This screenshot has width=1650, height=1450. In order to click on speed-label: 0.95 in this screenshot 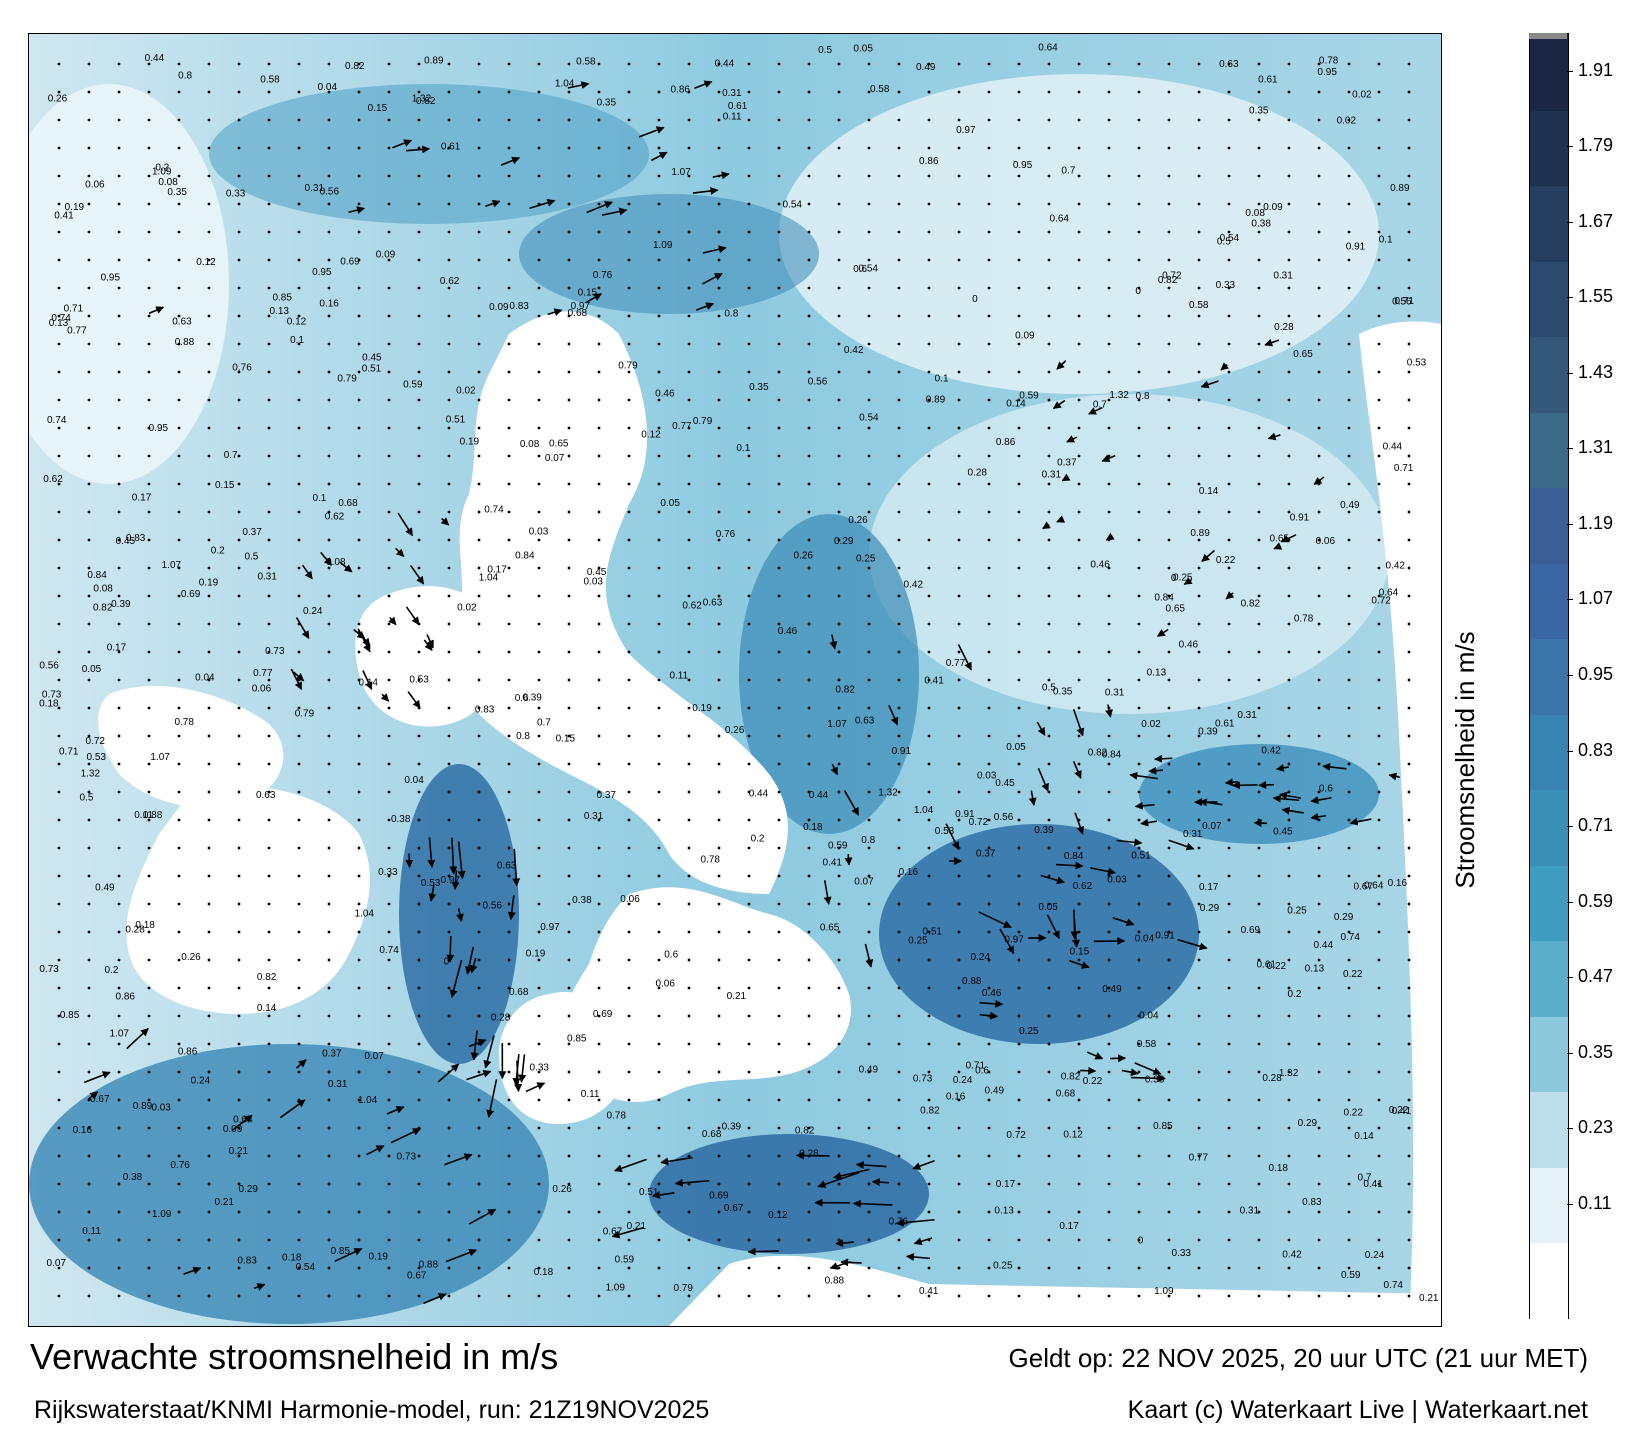, I will do `click(111, 278)`.